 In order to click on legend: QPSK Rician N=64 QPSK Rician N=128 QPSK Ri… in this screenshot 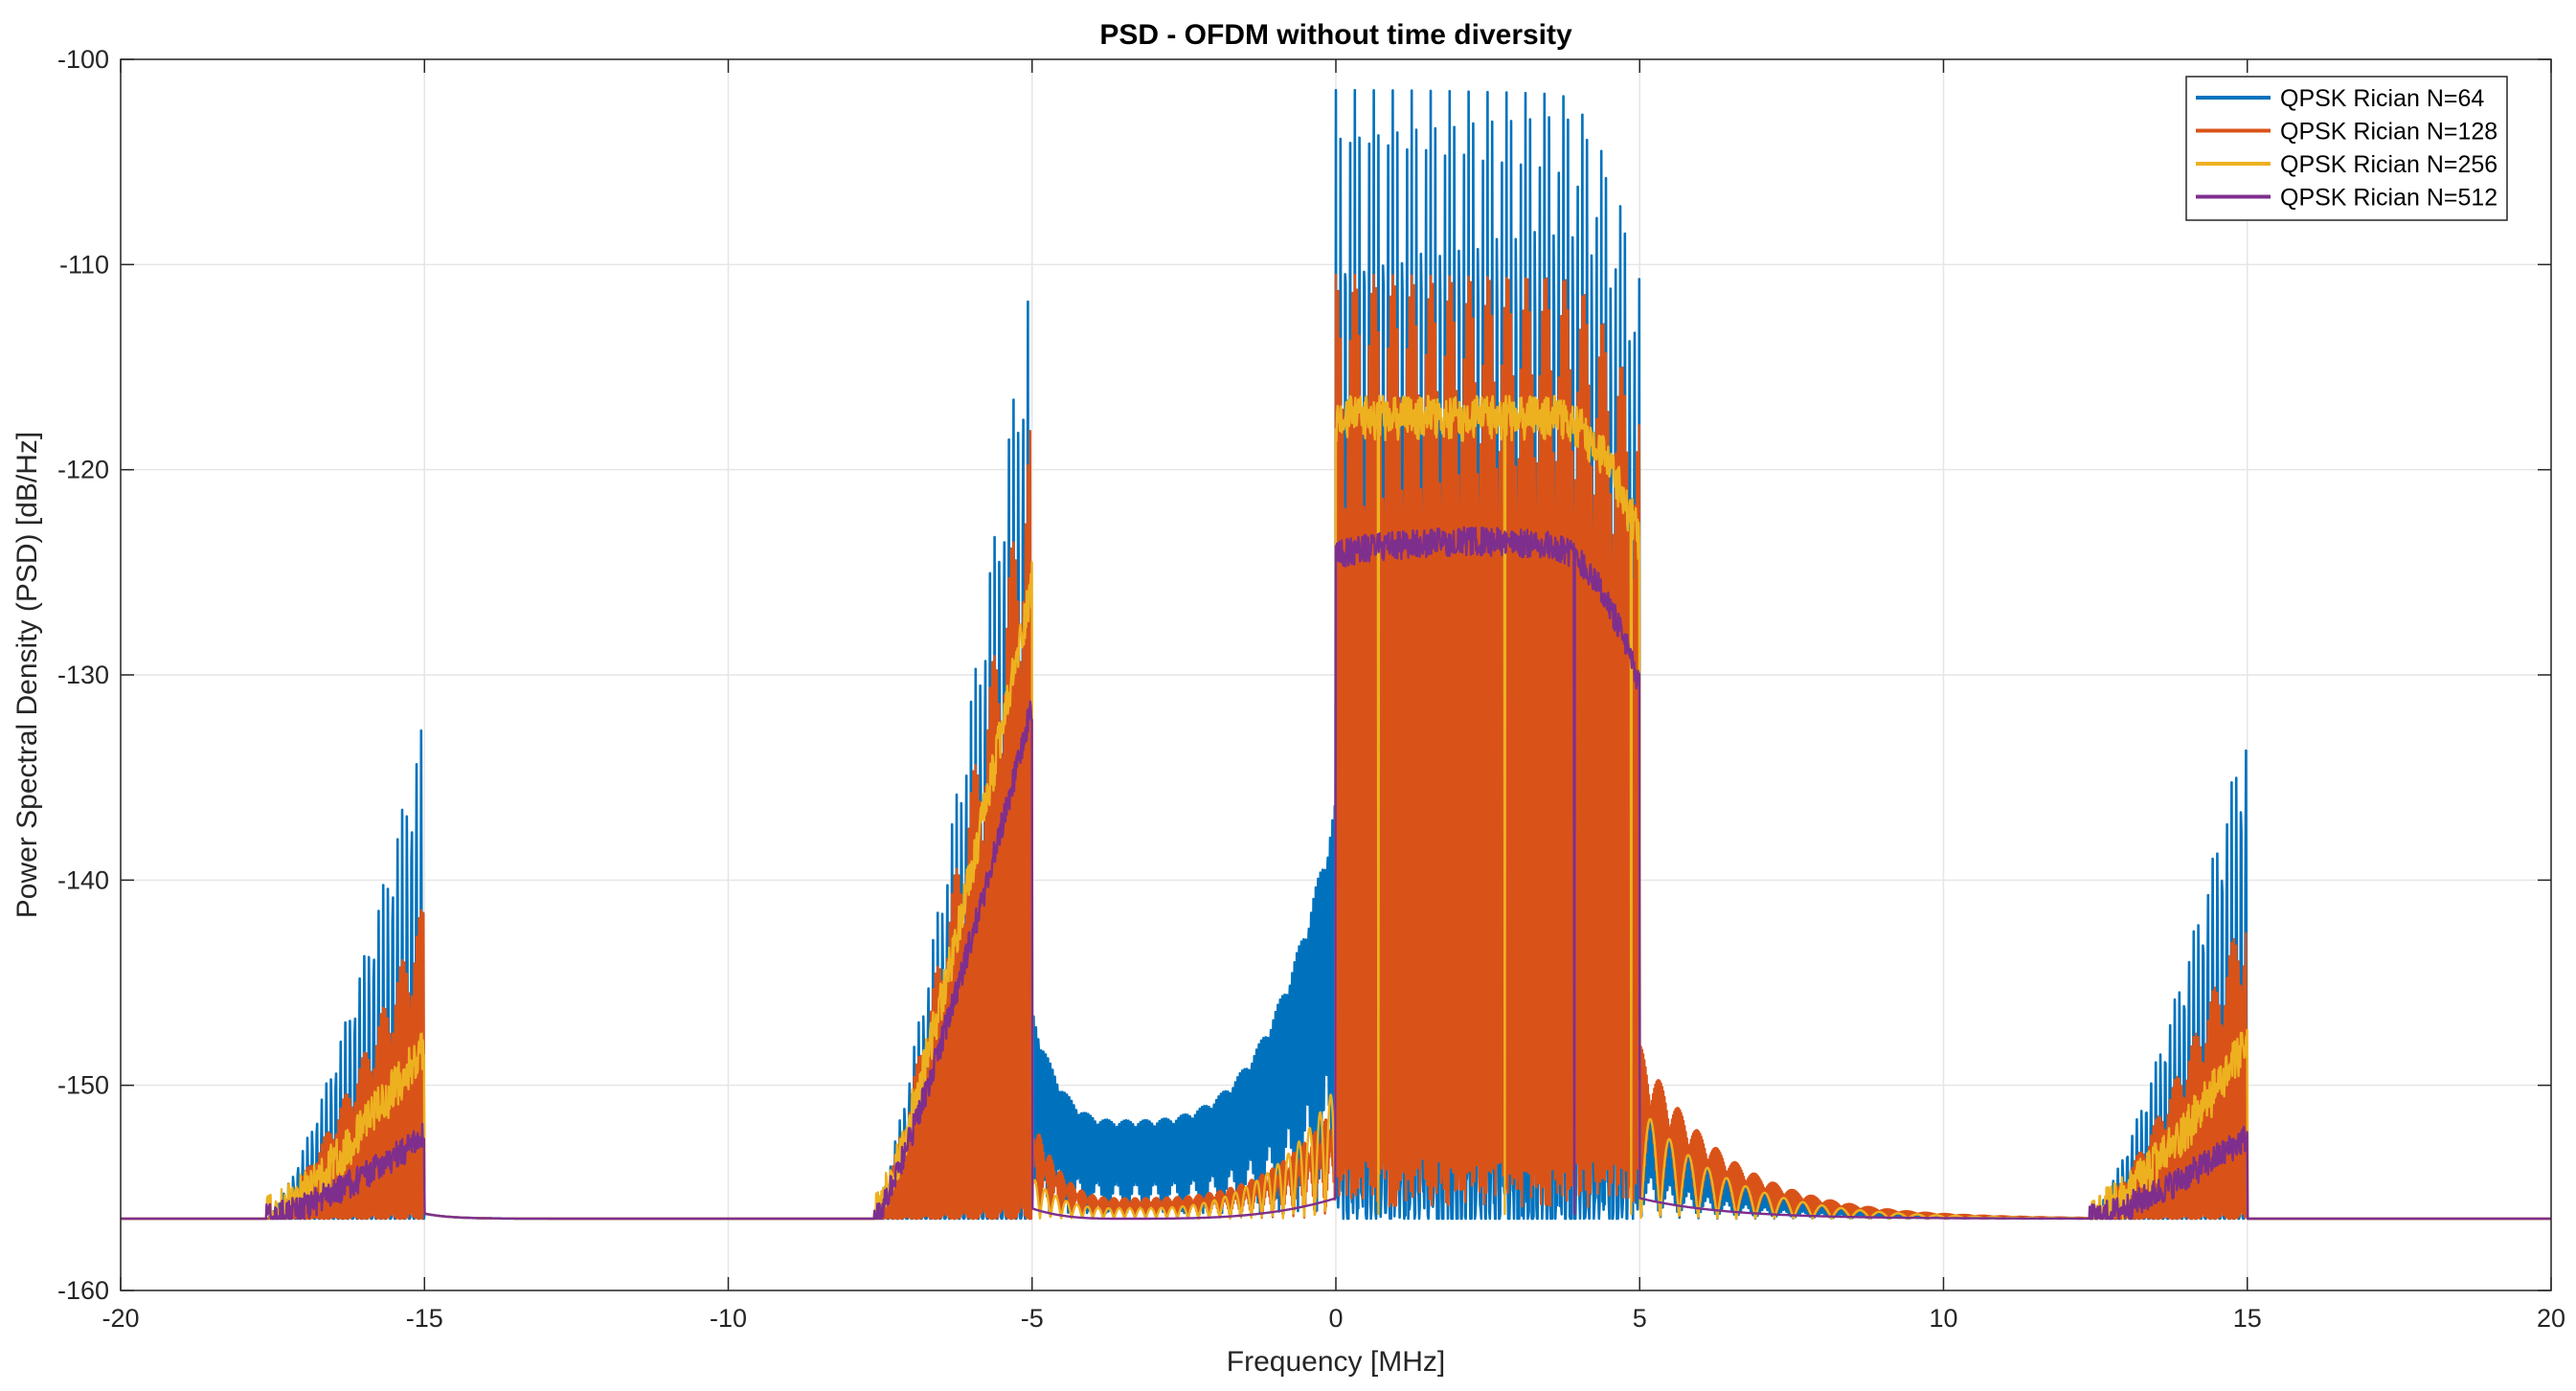, I will do `click(2346, 148)`.